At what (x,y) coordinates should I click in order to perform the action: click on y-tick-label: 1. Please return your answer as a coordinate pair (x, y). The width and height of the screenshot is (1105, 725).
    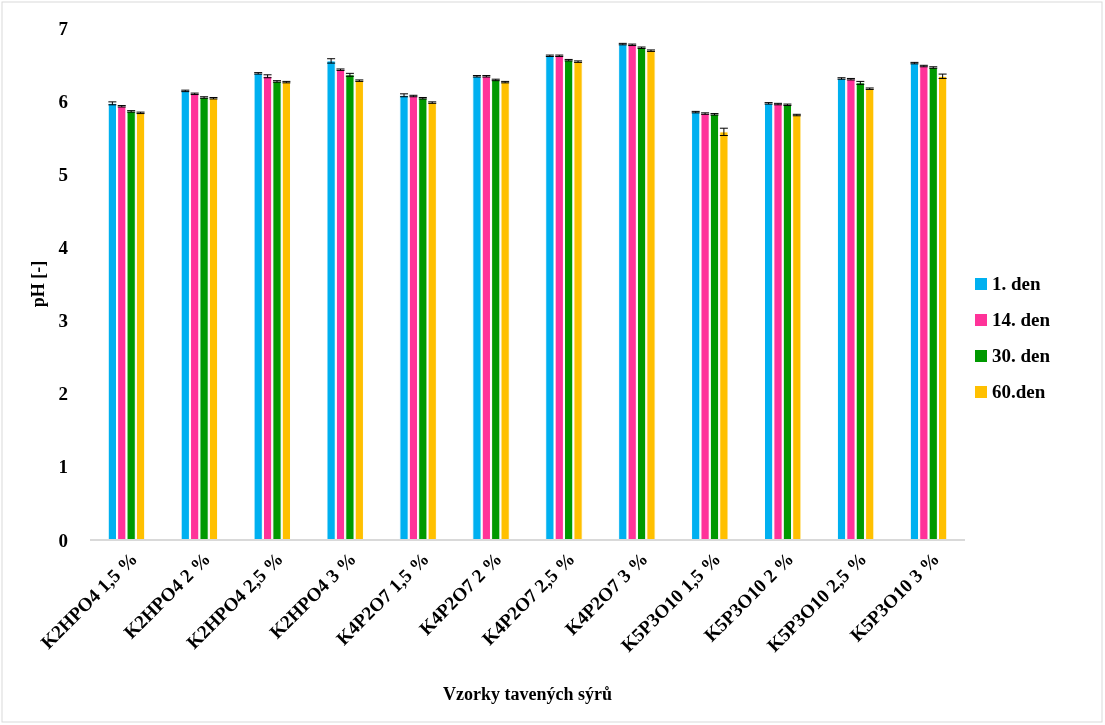
    Looking at the image, I should click on (63, 467).